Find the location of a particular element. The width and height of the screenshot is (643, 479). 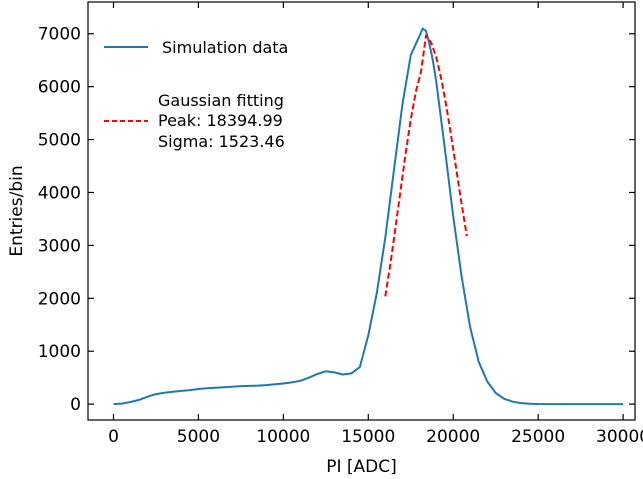

y-tick-label: 7000 is located at coordinates (59, 35).